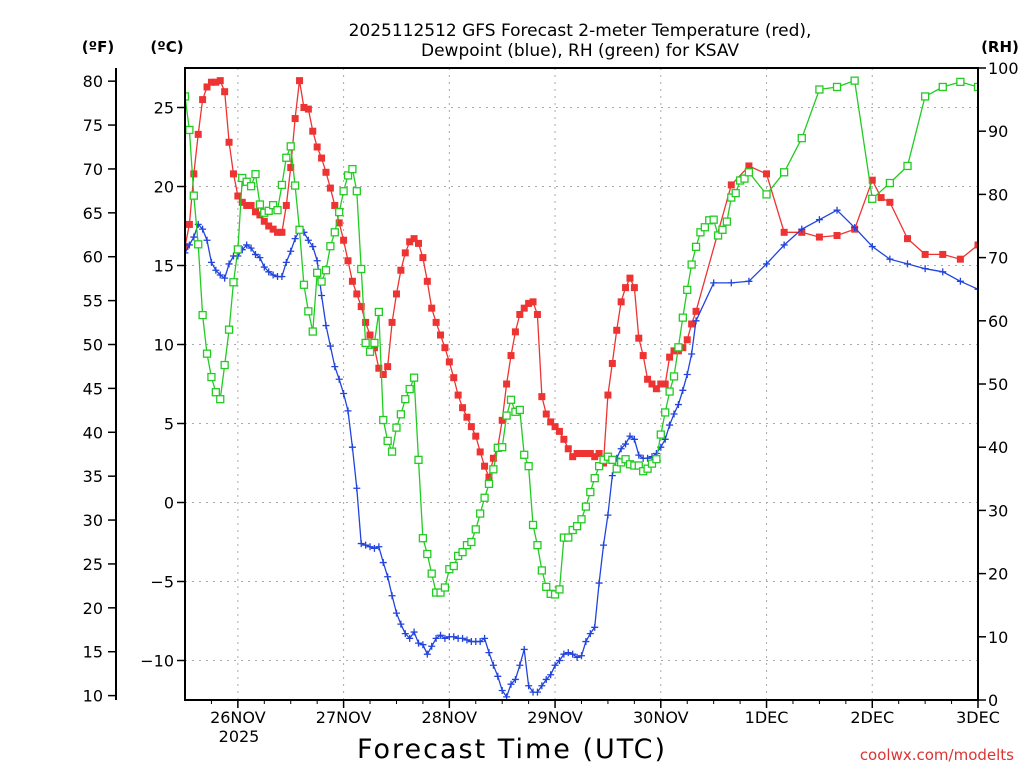 Image resolution: width=1024 pixels, height=768 pixels. I want to click on x-tick-label: 27NOV, so click(344, 717).